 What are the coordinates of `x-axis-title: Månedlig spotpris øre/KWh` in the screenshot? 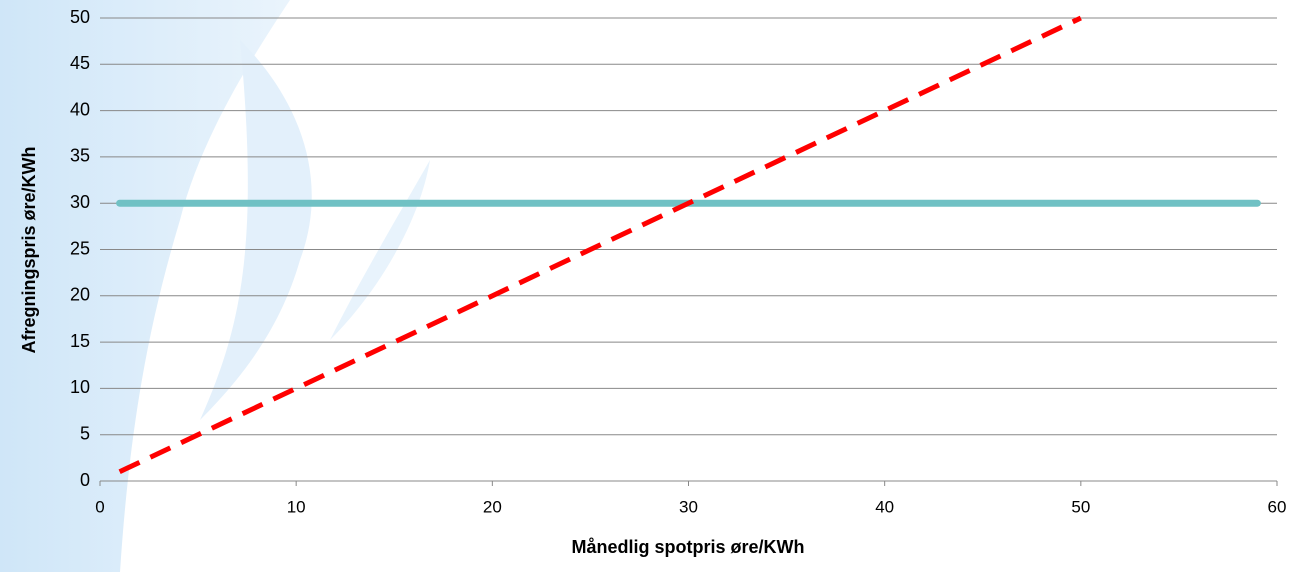 It's located at (687, 547).